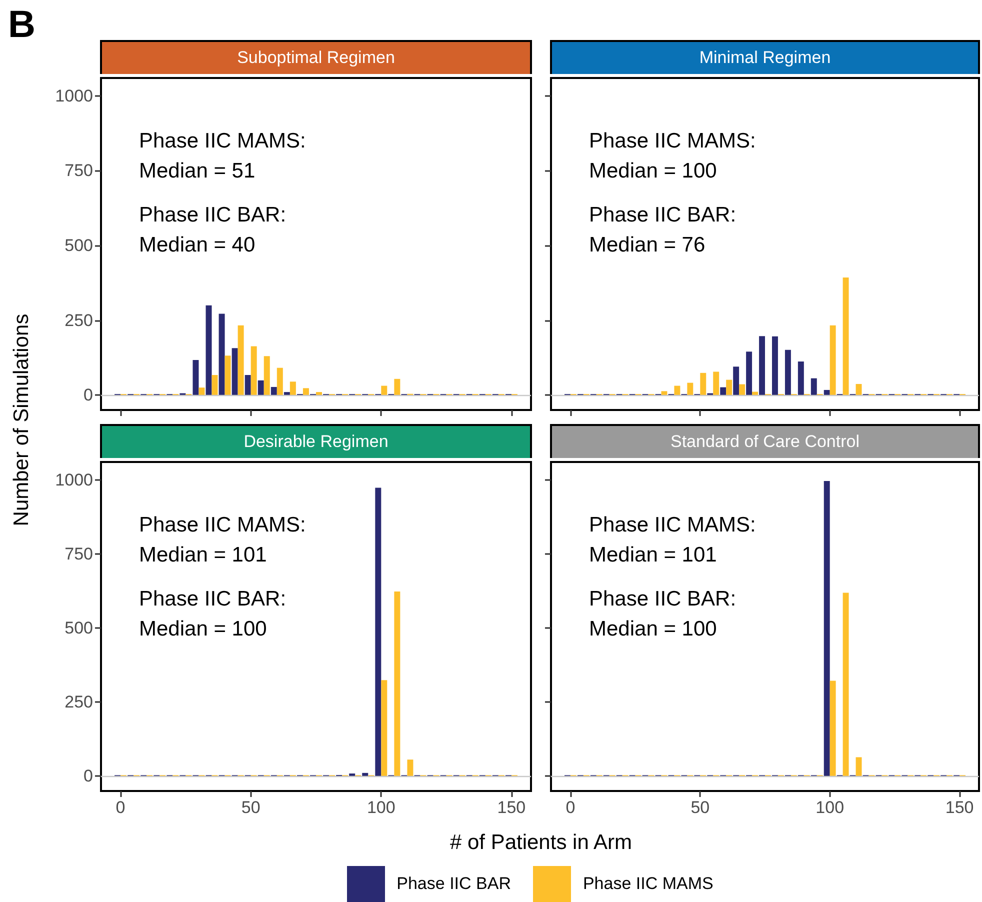  What do you see at coordinates (662, 230) in the screenshot?
I see `annotation: Phase IIC BAR: Median = 76` at bounding box center [662, 230].